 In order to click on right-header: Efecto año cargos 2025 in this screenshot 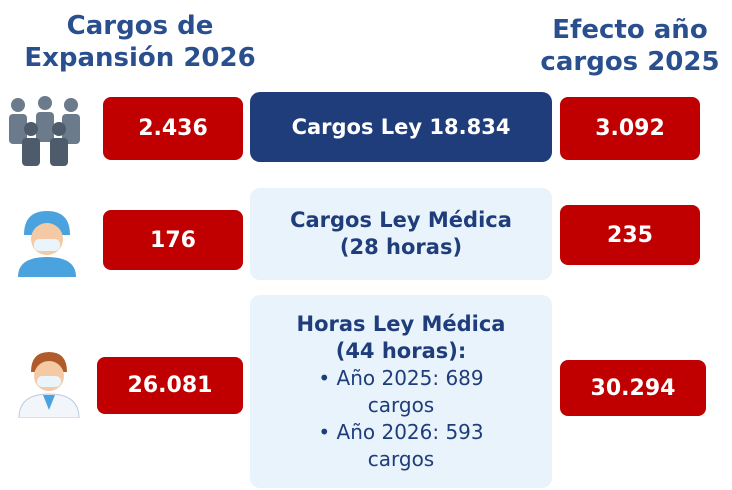, I will do `click(628, 46)`.